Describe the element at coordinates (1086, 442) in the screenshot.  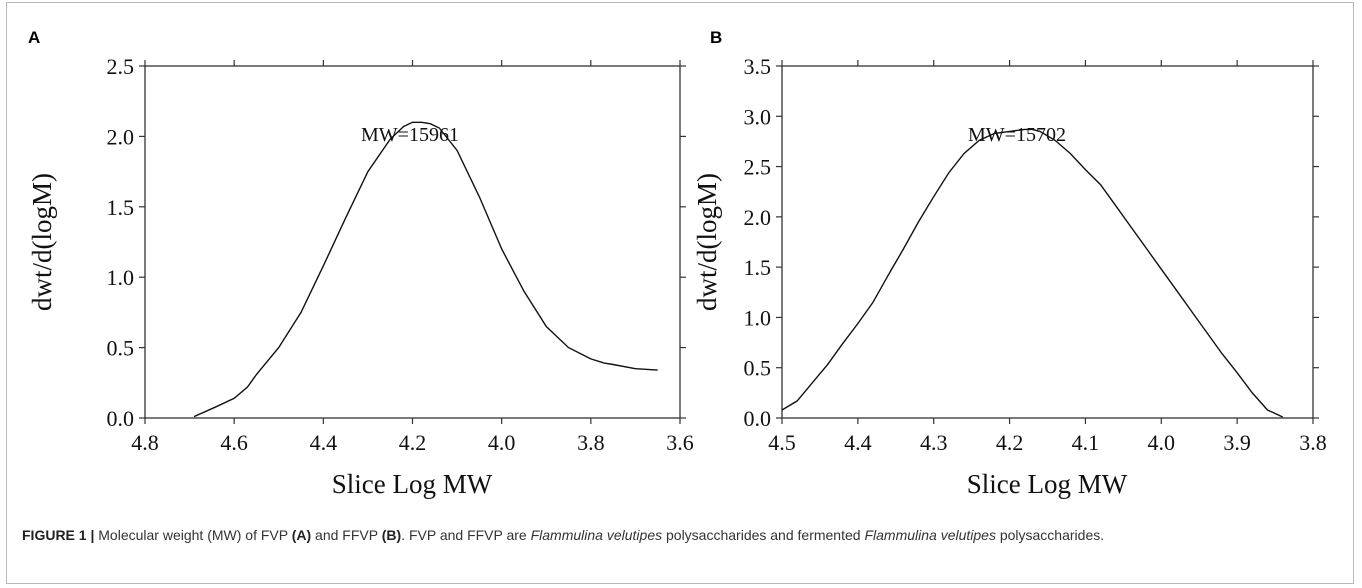
I see `panel-b-x-tick-label: 4.1` at that location.